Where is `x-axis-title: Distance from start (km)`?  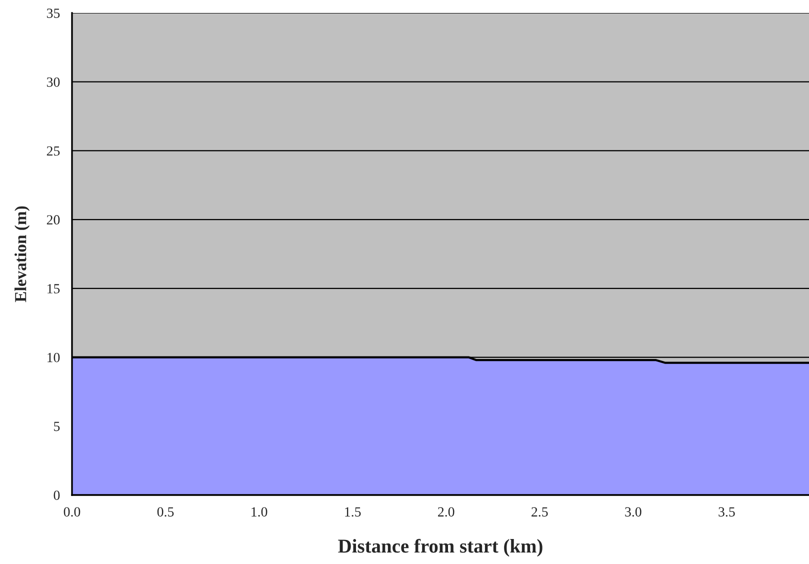 x-axis-title: Distance from start (km) is located at coordinates (440, 547).